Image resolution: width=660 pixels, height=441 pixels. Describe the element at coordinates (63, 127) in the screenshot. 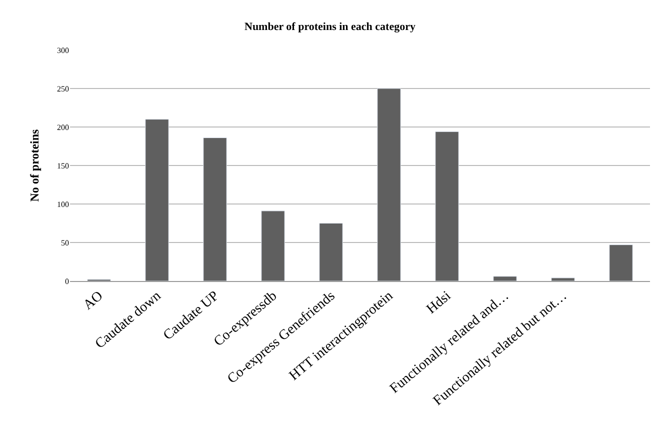

I see `y-tick-label: 200` at that location.